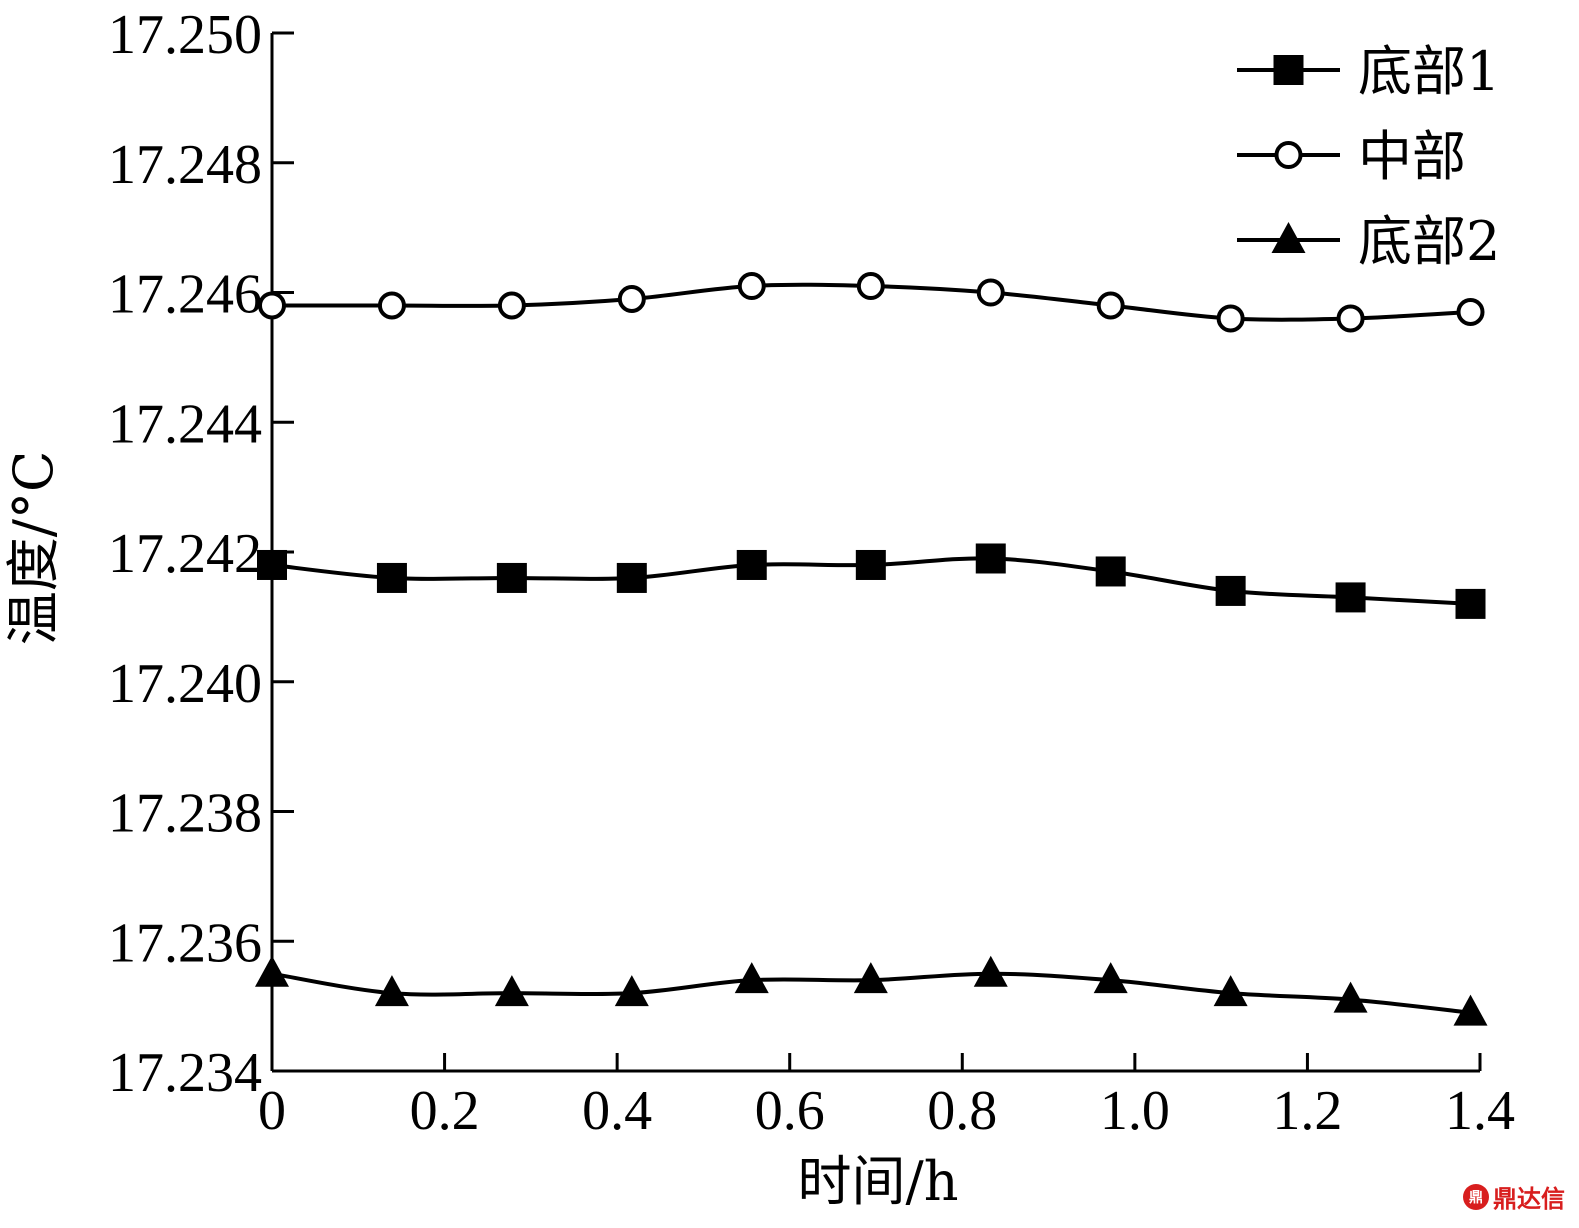 The image size is (1579, 1228). Describe the element at coordinates (1307, 1111) in the screenshot. I see `x-tick-label: 1.2` at that location.